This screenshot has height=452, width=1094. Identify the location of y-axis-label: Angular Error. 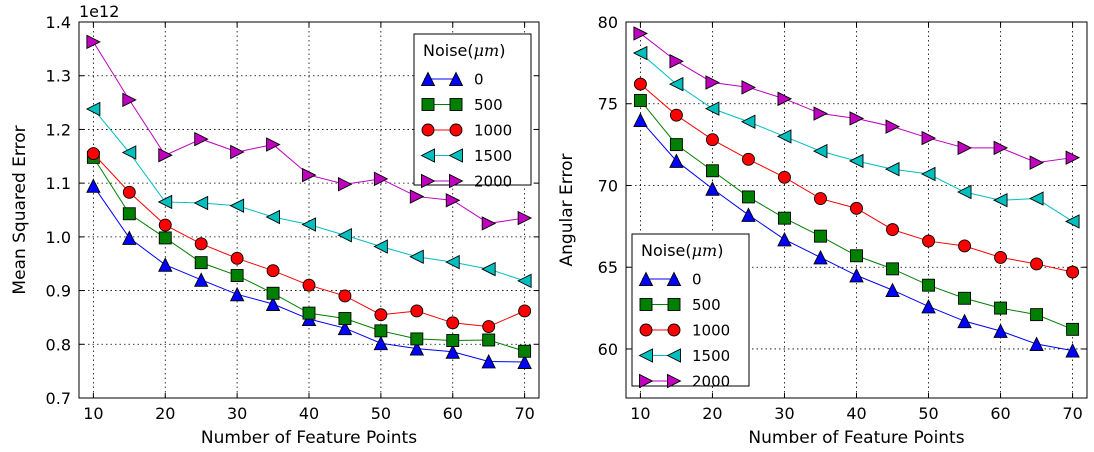
(567, 210).